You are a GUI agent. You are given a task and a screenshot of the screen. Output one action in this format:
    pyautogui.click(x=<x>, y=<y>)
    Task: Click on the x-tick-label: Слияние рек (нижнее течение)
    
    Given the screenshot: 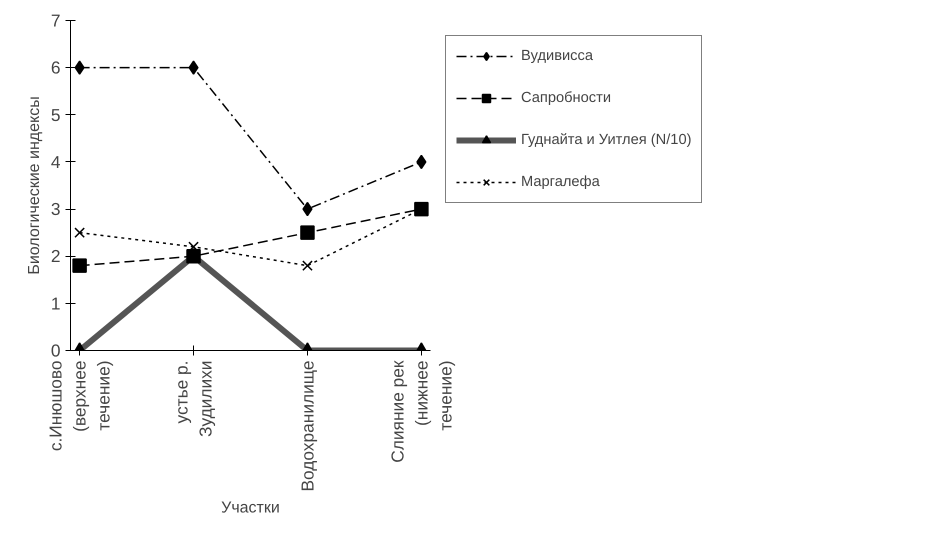 What is the action you would take?
    pyautogui.click(x=421, y=411)
    